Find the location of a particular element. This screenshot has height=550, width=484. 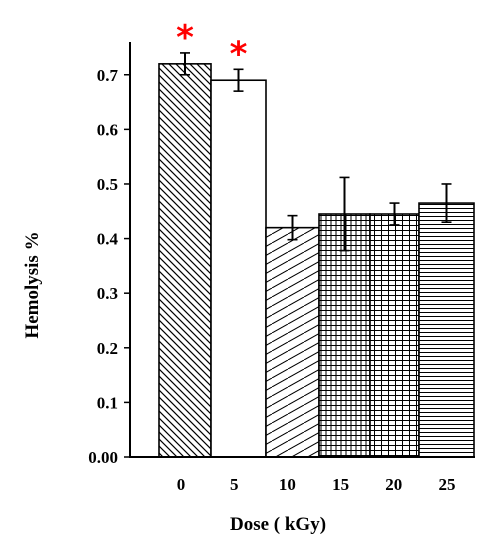

x-tick-label: 10 is located at coordinates (287, 484).